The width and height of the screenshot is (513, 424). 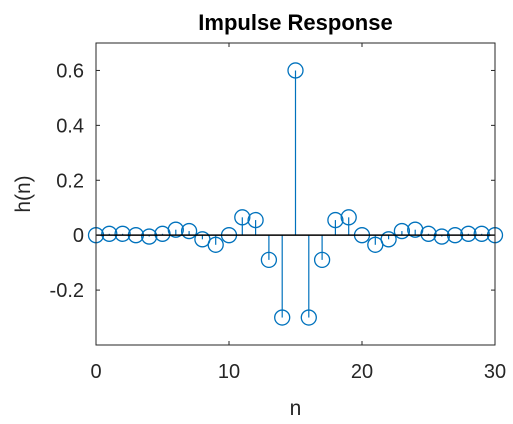 I want to click on y-tick-label: -0.2, so click(x=67, y=291).